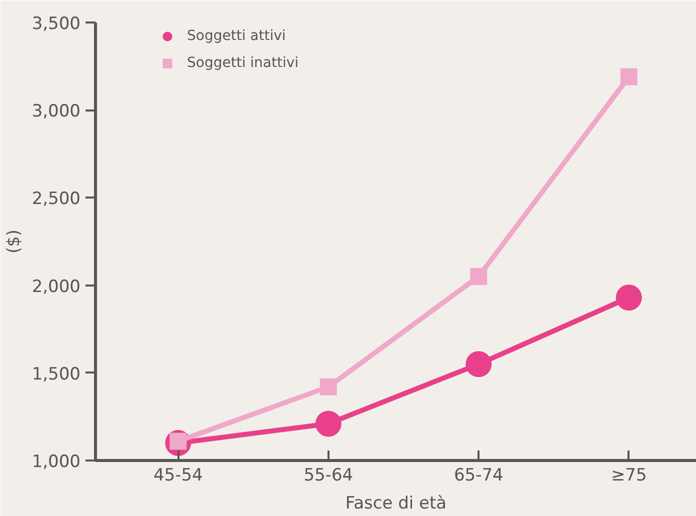 The width and height of the screenshot is (696, 516). Describe the element at coordinates (628, 476) in the screenshot. I see `x-tick-label: ≥75` at that location.